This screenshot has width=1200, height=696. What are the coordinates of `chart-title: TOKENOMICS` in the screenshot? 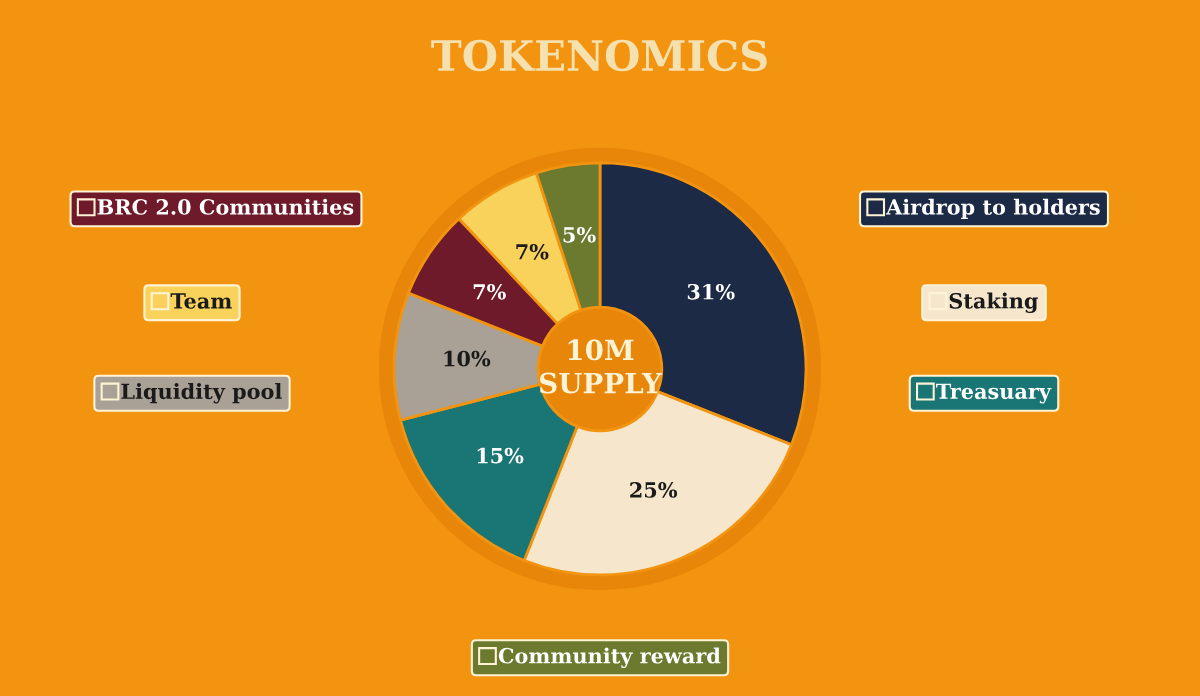 It's located at (599, 55).